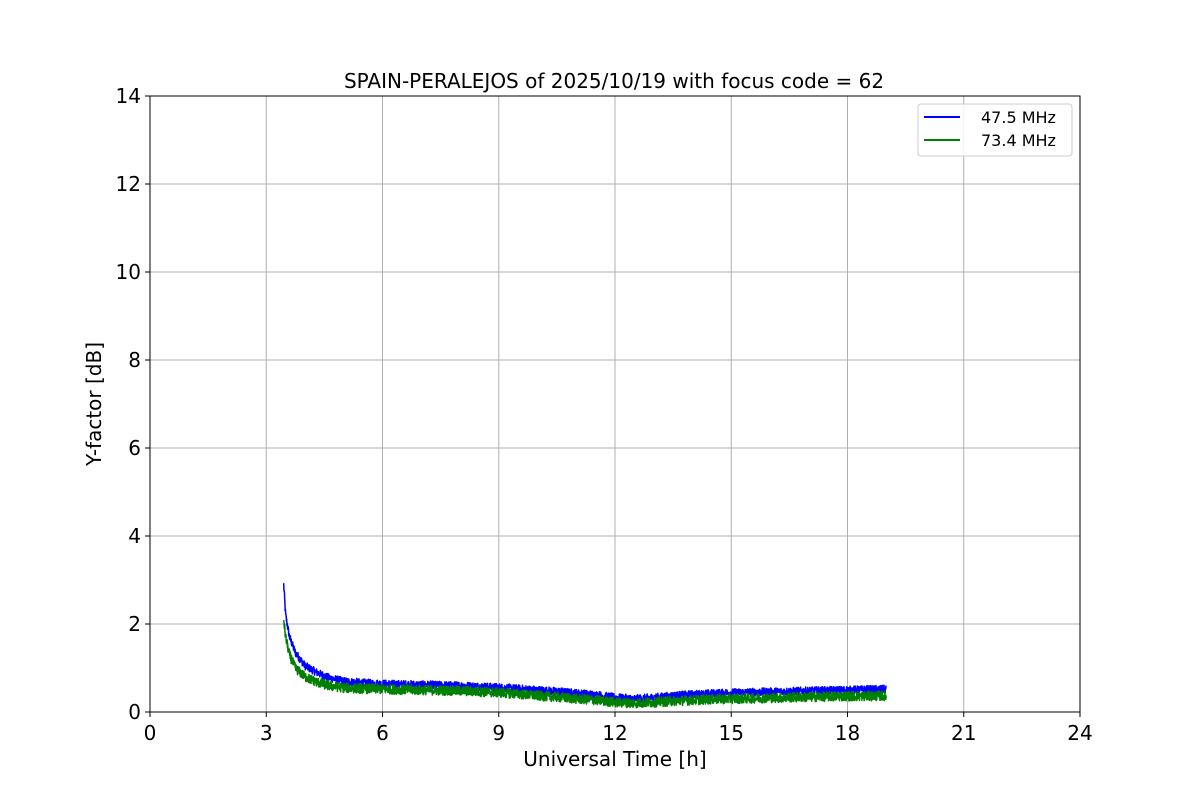 The height and width of the screenshot is (800, 1200). What do you see at coordinates (1018, 140) in the screenshot?
I see `legend-label-73-4-mhz: 73.4 MHz` at bounding box center [1018, 140].